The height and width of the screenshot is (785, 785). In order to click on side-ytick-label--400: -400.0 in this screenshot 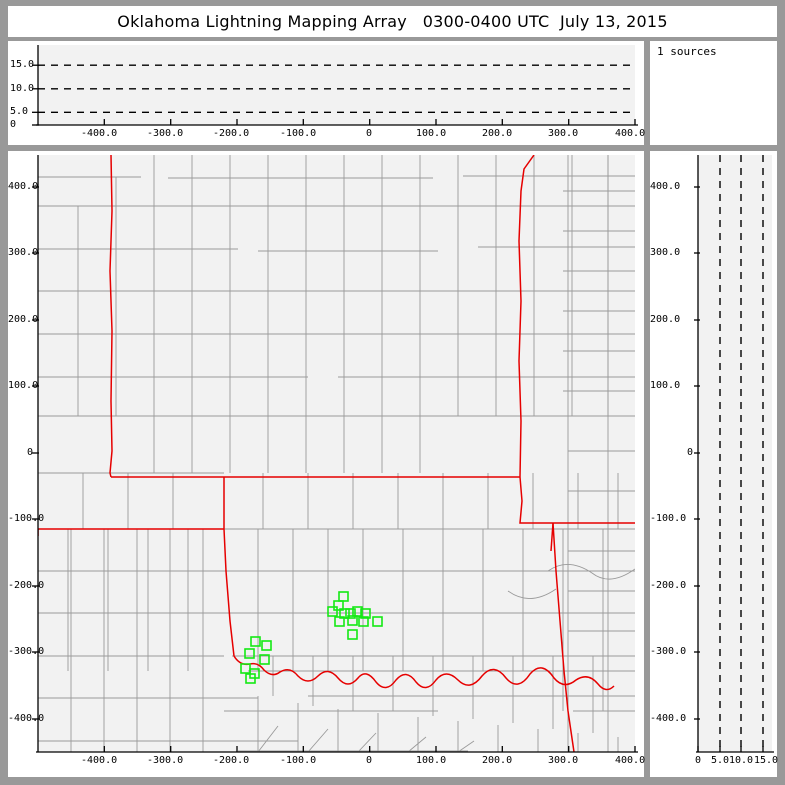, I will do `click(668, 718)`.